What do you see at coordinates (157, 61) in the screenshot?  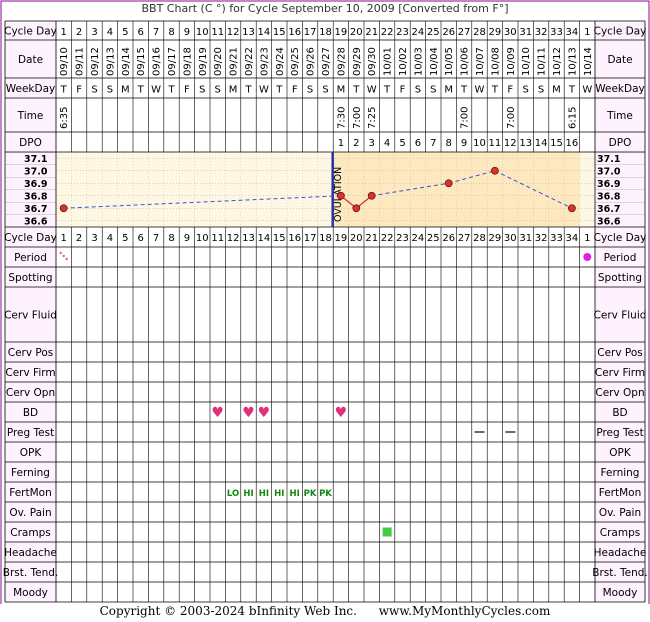 I see `date-cell: 09/16` at bounding box center [157, 61].